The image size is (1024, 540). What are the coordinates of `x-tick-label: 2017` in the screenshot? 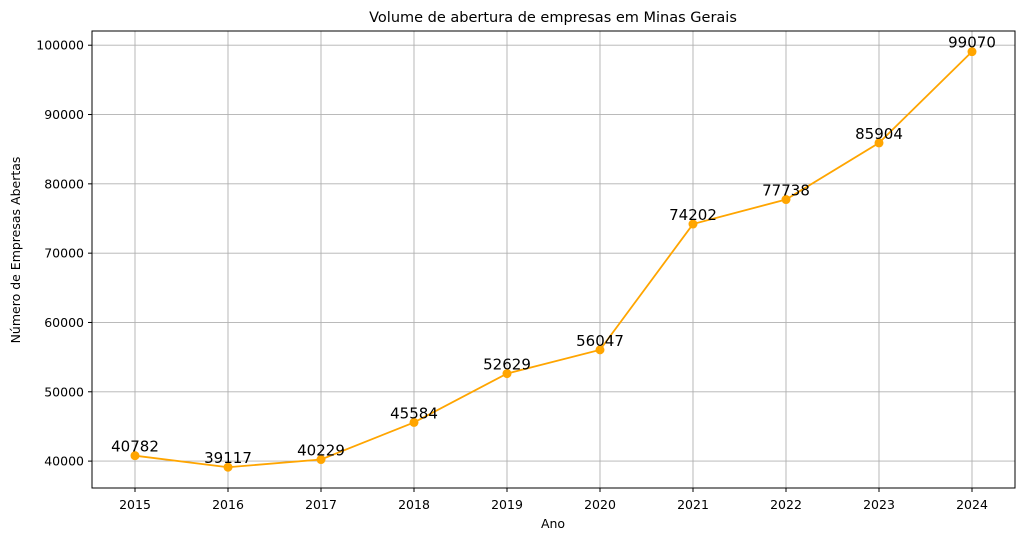 It's located at (321, 504).